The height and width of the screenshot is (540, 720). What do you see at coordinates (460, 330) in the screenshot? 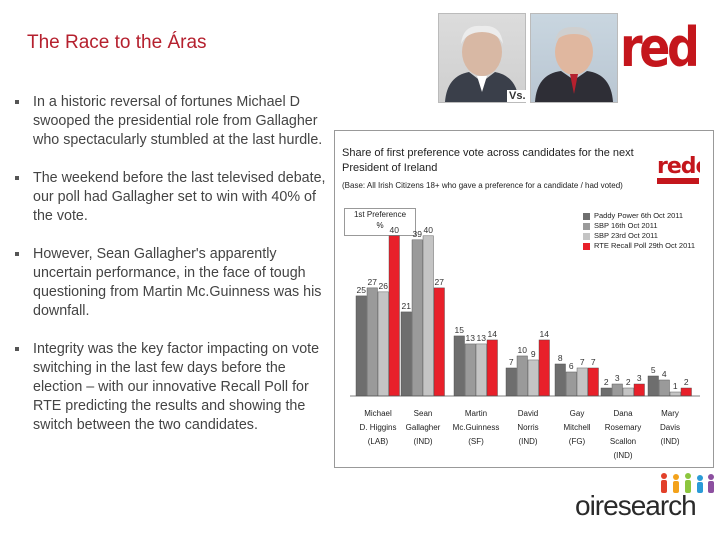
I see `data-label: 15` at bounding box center [460, 330].